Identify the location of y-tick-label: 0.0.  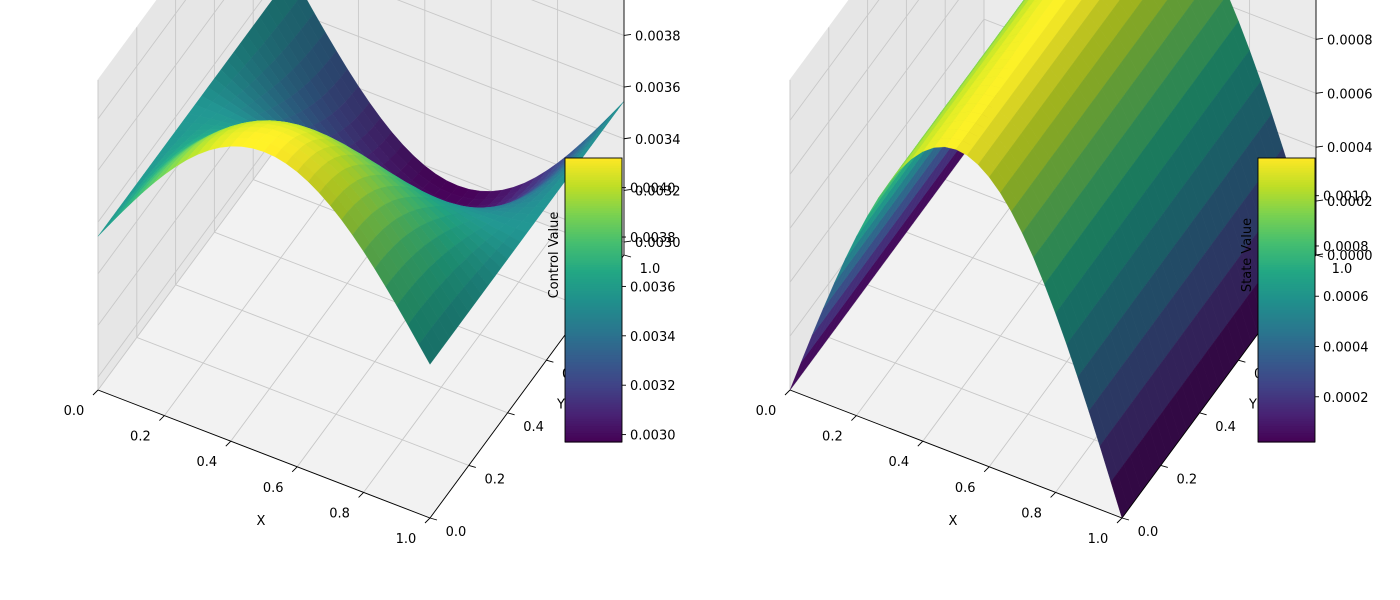
(456, 532).